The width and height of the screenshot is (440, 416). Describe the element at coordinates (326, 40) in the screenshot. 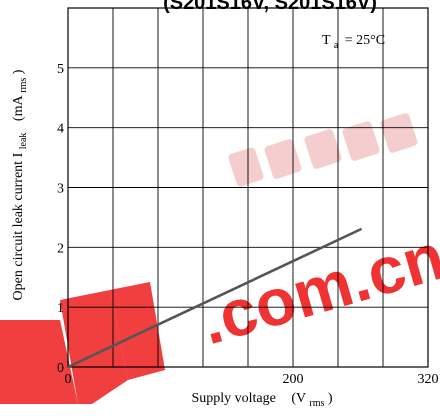

I see `annotation-prefix: T` at that location.